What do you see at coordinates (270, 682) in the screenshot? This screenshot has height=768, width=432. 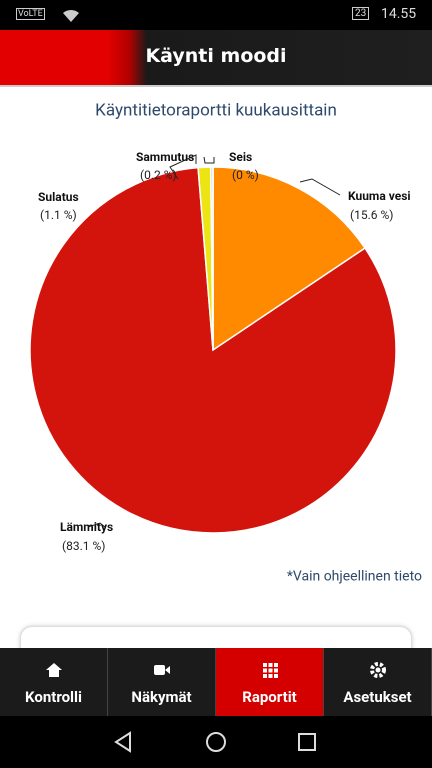 I see `nav-tab: Raportit` at bounding box center [270, 682].